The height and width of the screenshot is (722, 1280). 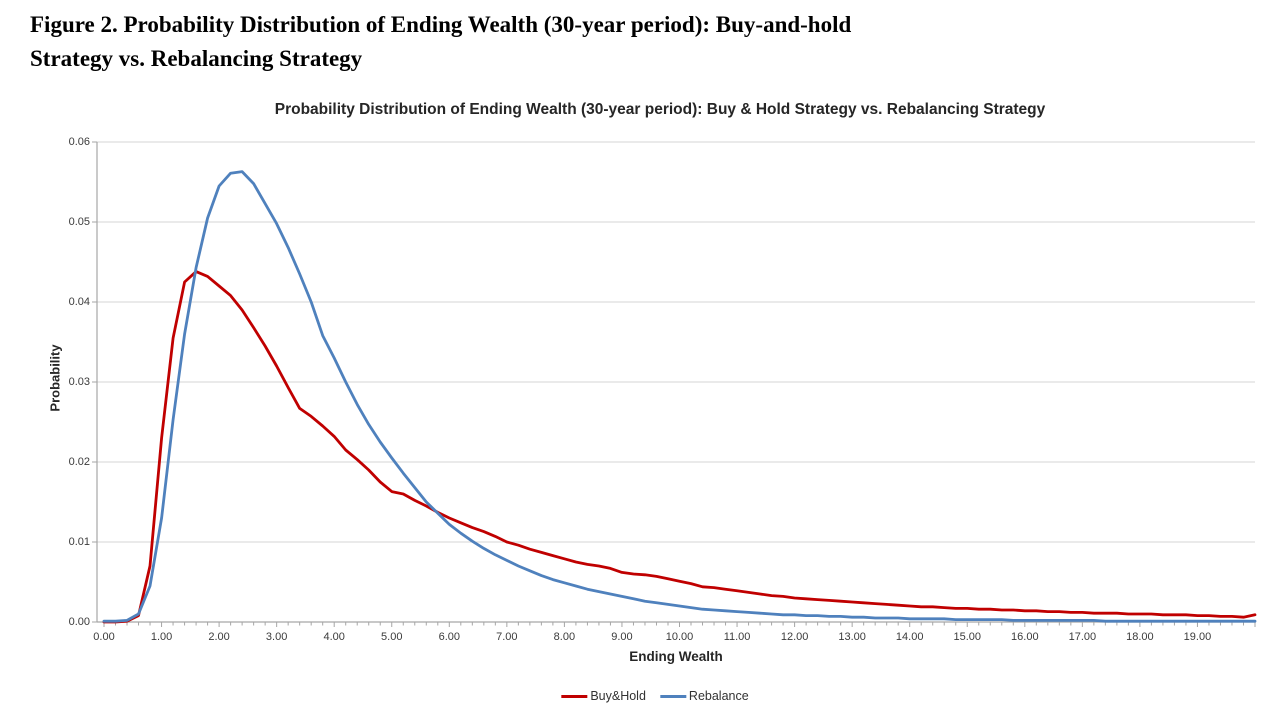 What do you see at coordinates (672, 696) in the screenshot?
I see `rebalance-line-swatch` at bounding box center [672, 696].